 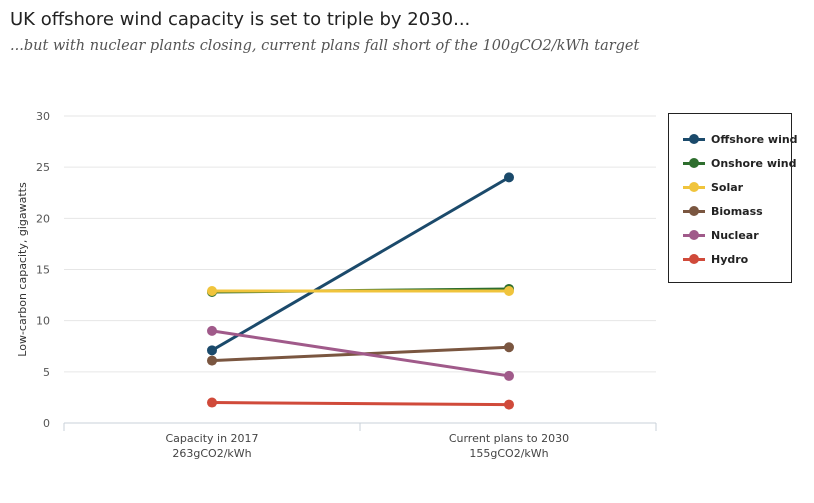 I want to click on legend-label: Offshore wind, so click(x=754, y=139).